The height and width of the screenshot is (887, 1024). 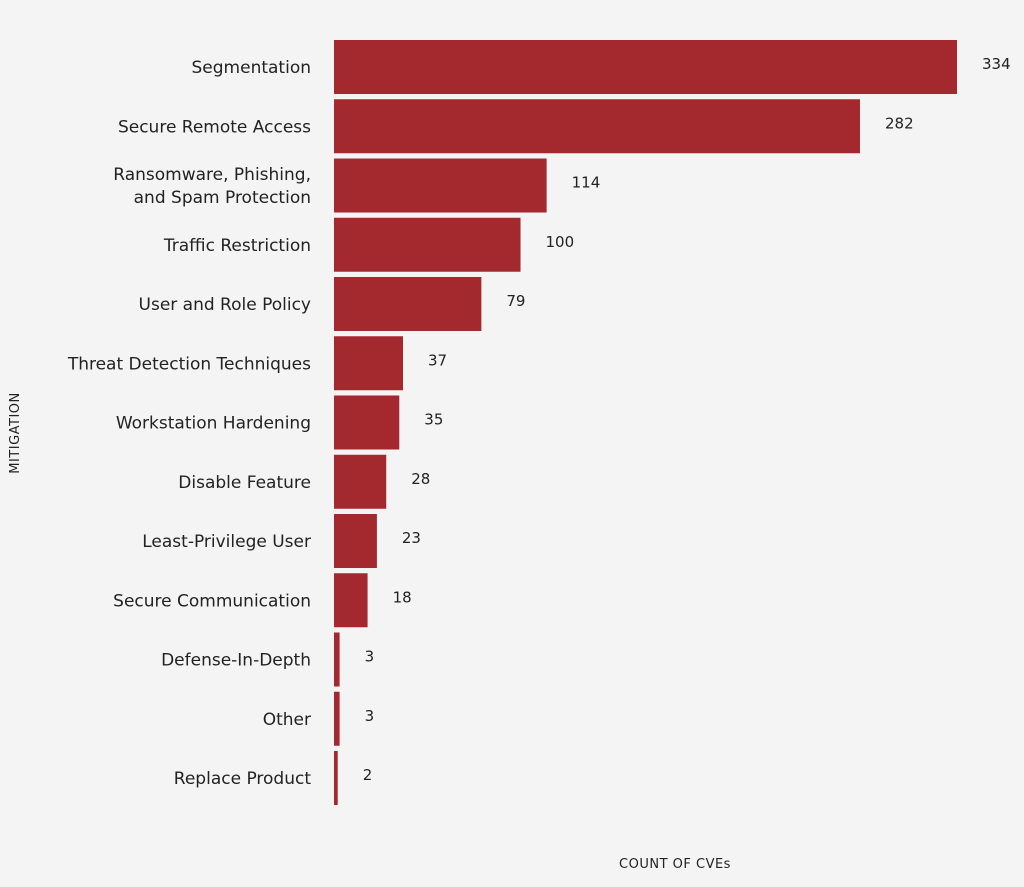 What do you see at coordinates (251, 68) in the screenshot?
I see `category-label: Segmentation` at bounding box center [251, 68].